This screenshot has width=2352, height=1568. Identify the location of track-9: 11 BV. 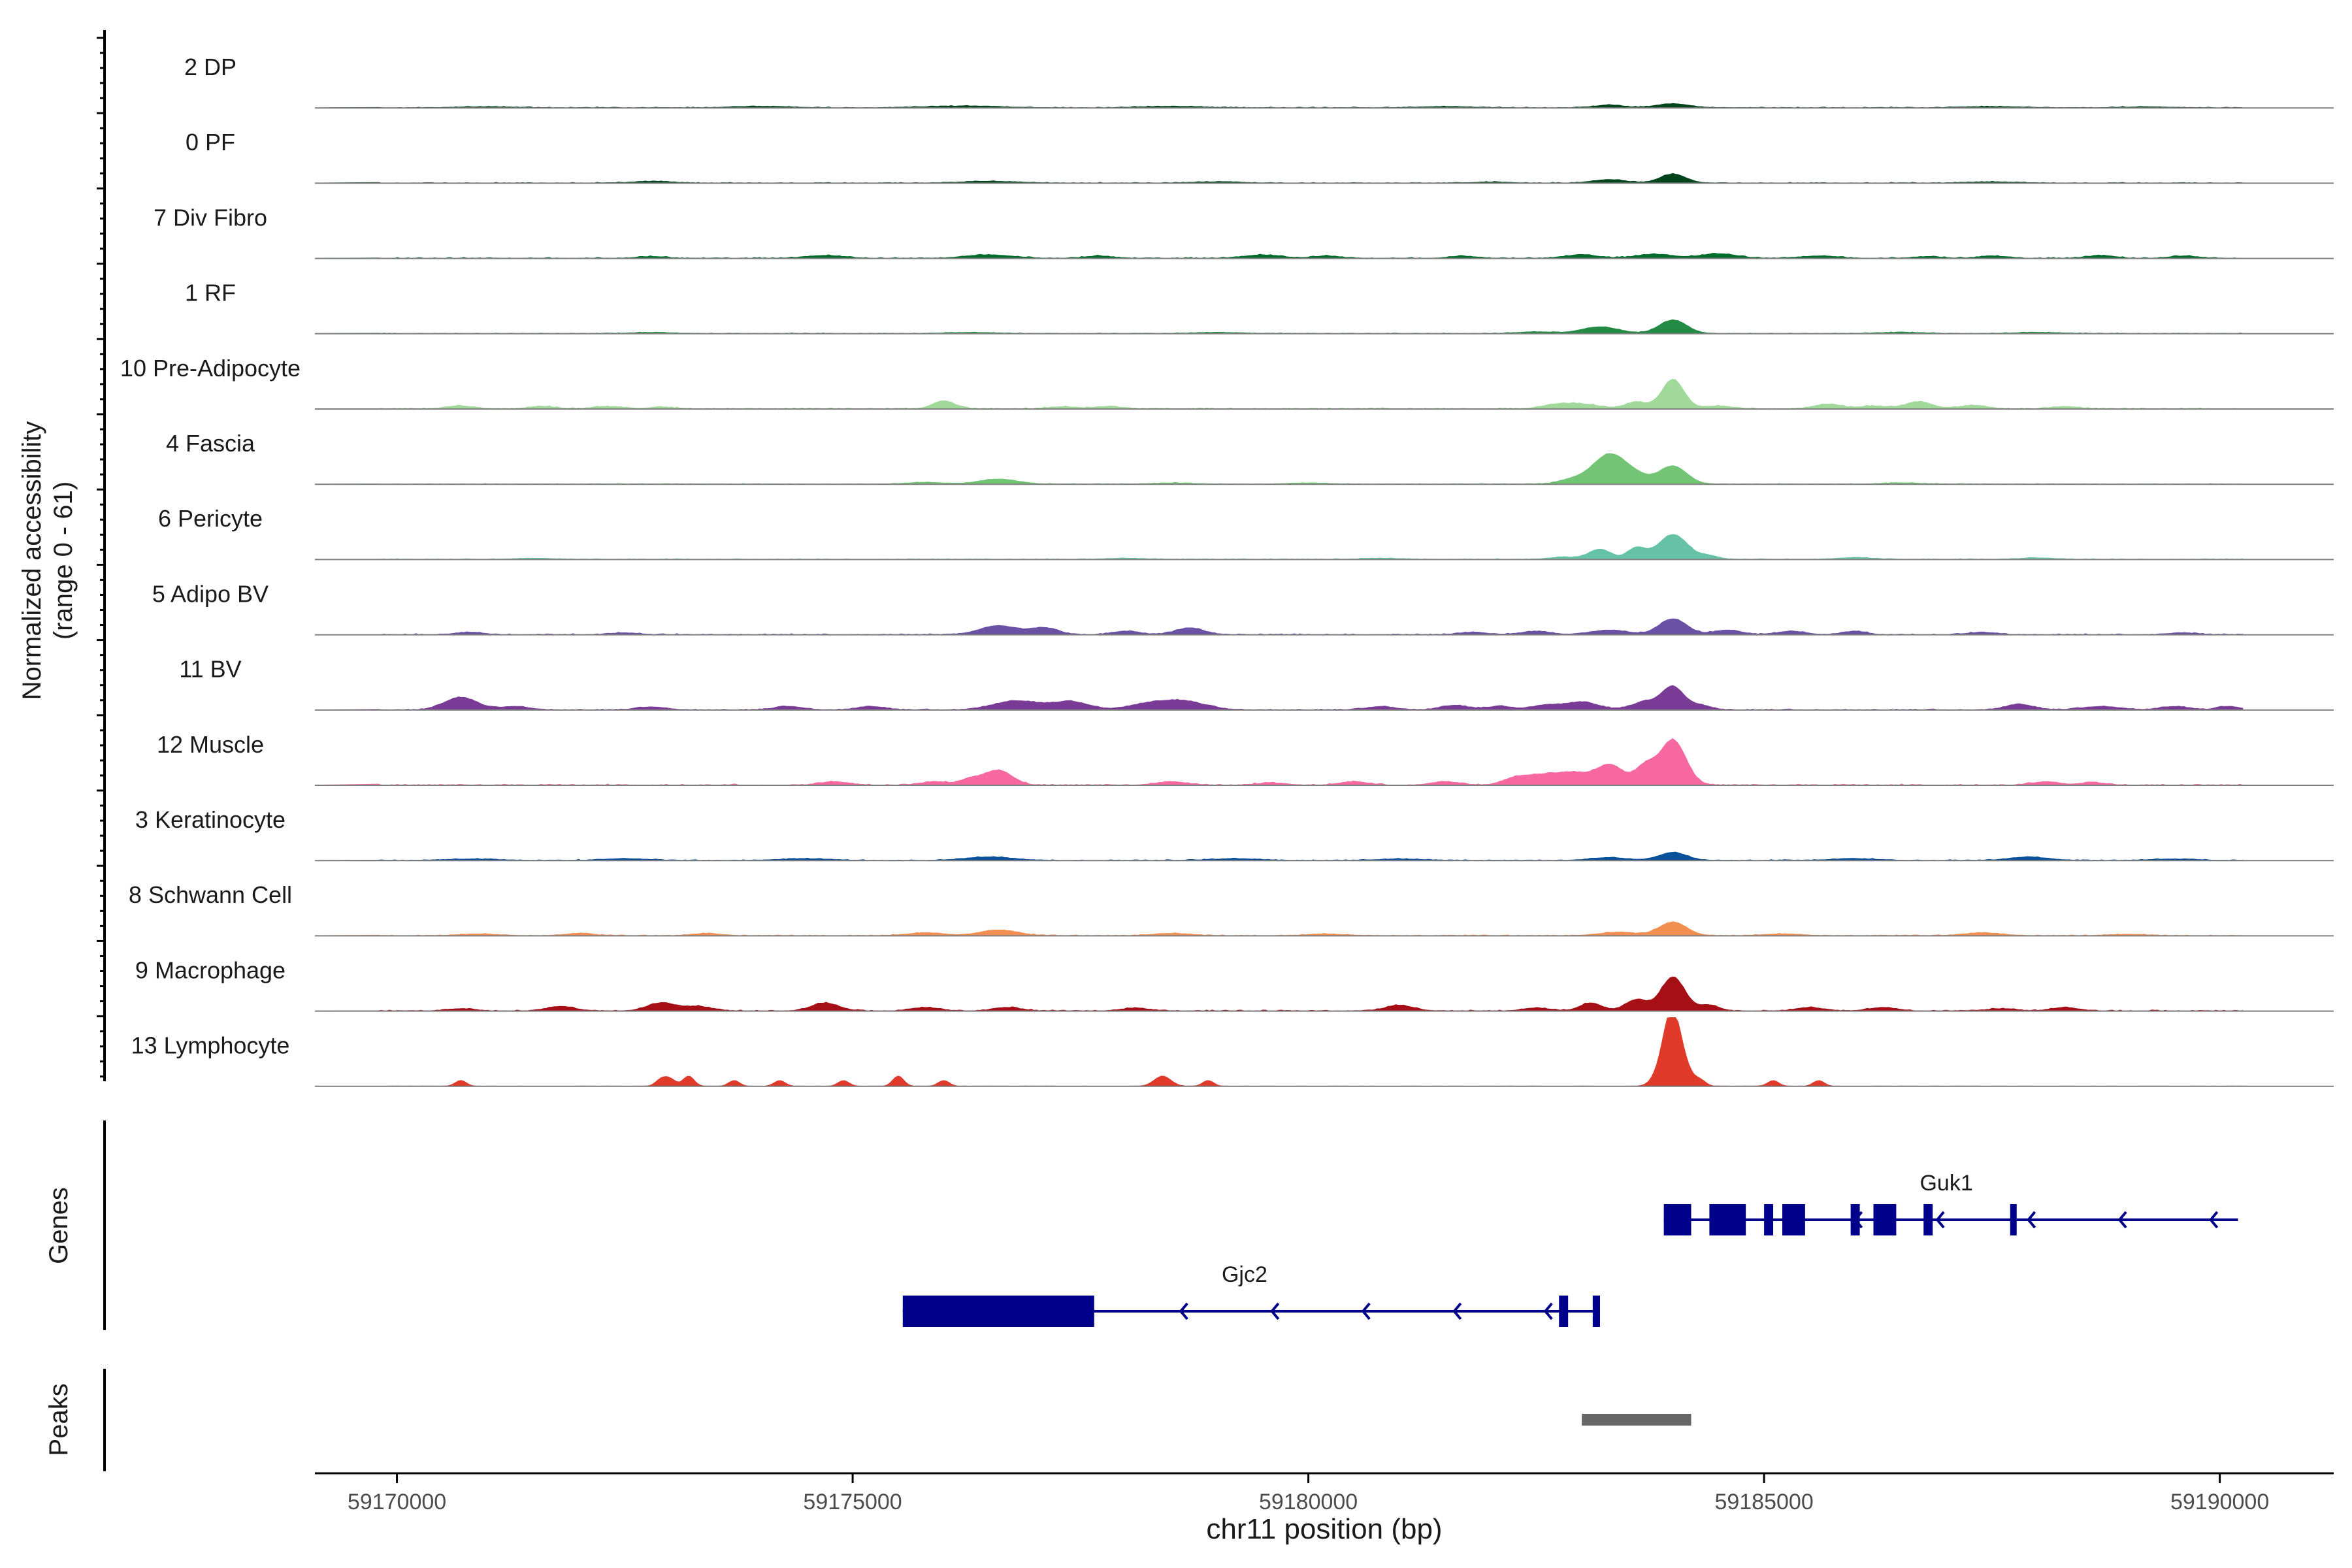
(1256, 683).